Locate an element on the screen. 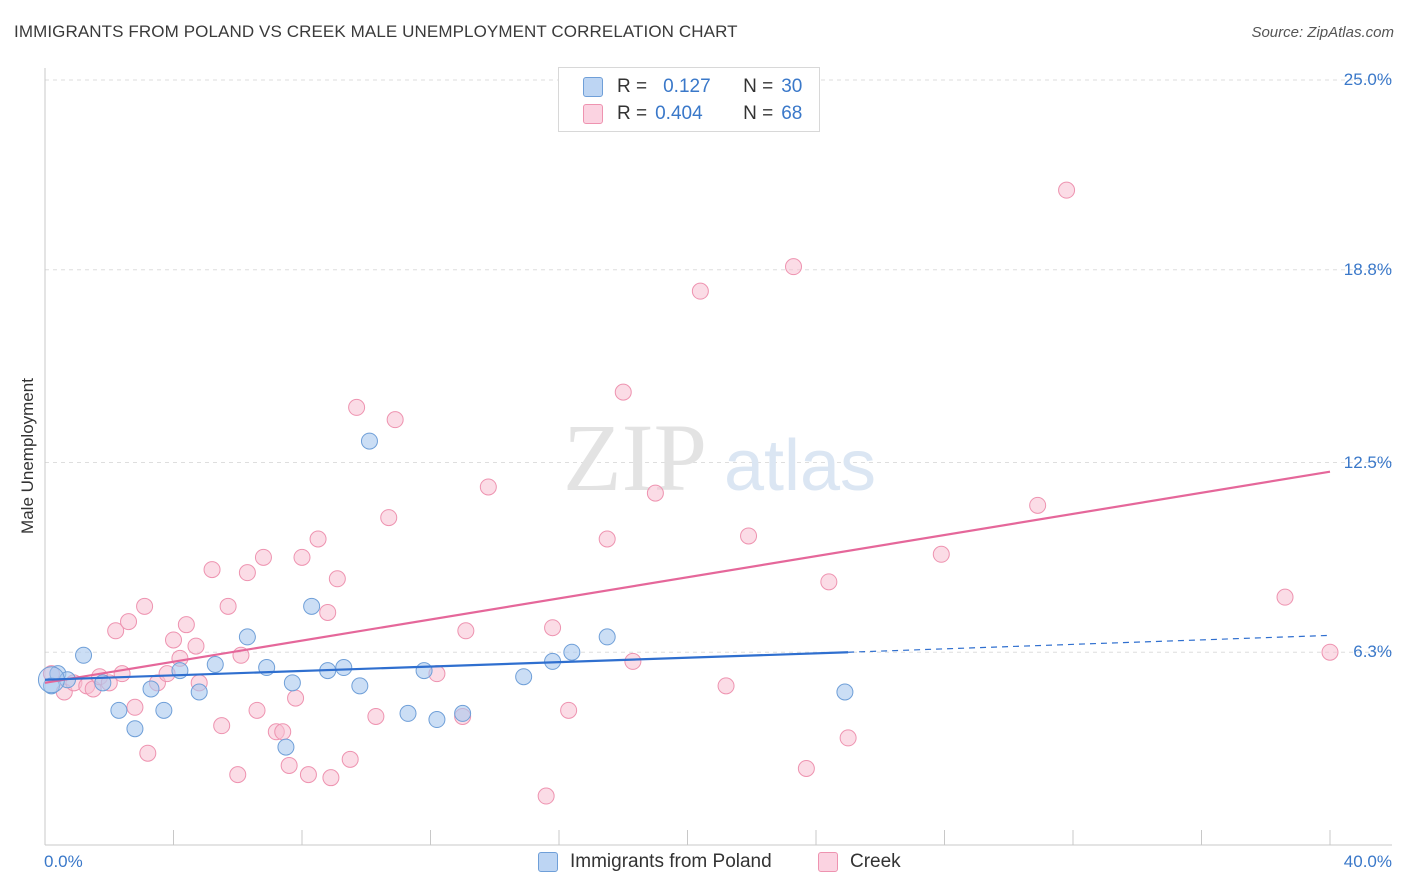 Image resolution: width=1406 pixels, height=892 pixels. poland-legend-swatch is located at coordinates (548, 862).